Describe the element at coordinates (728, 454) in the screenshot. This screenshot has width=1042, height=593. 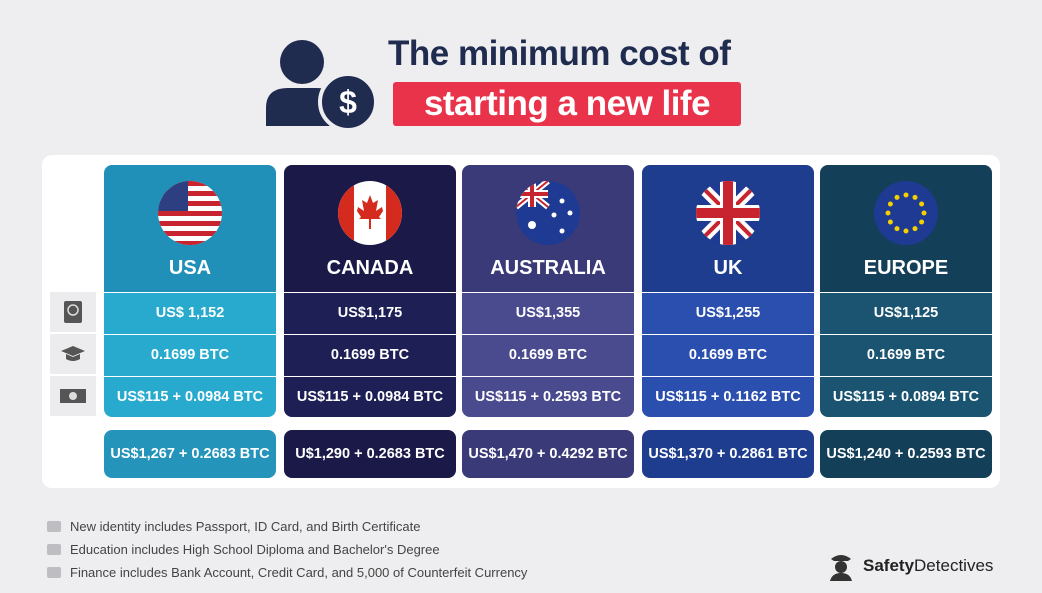
I see `total-cost: US$1,370 + 0.2861 BTC` at that location.